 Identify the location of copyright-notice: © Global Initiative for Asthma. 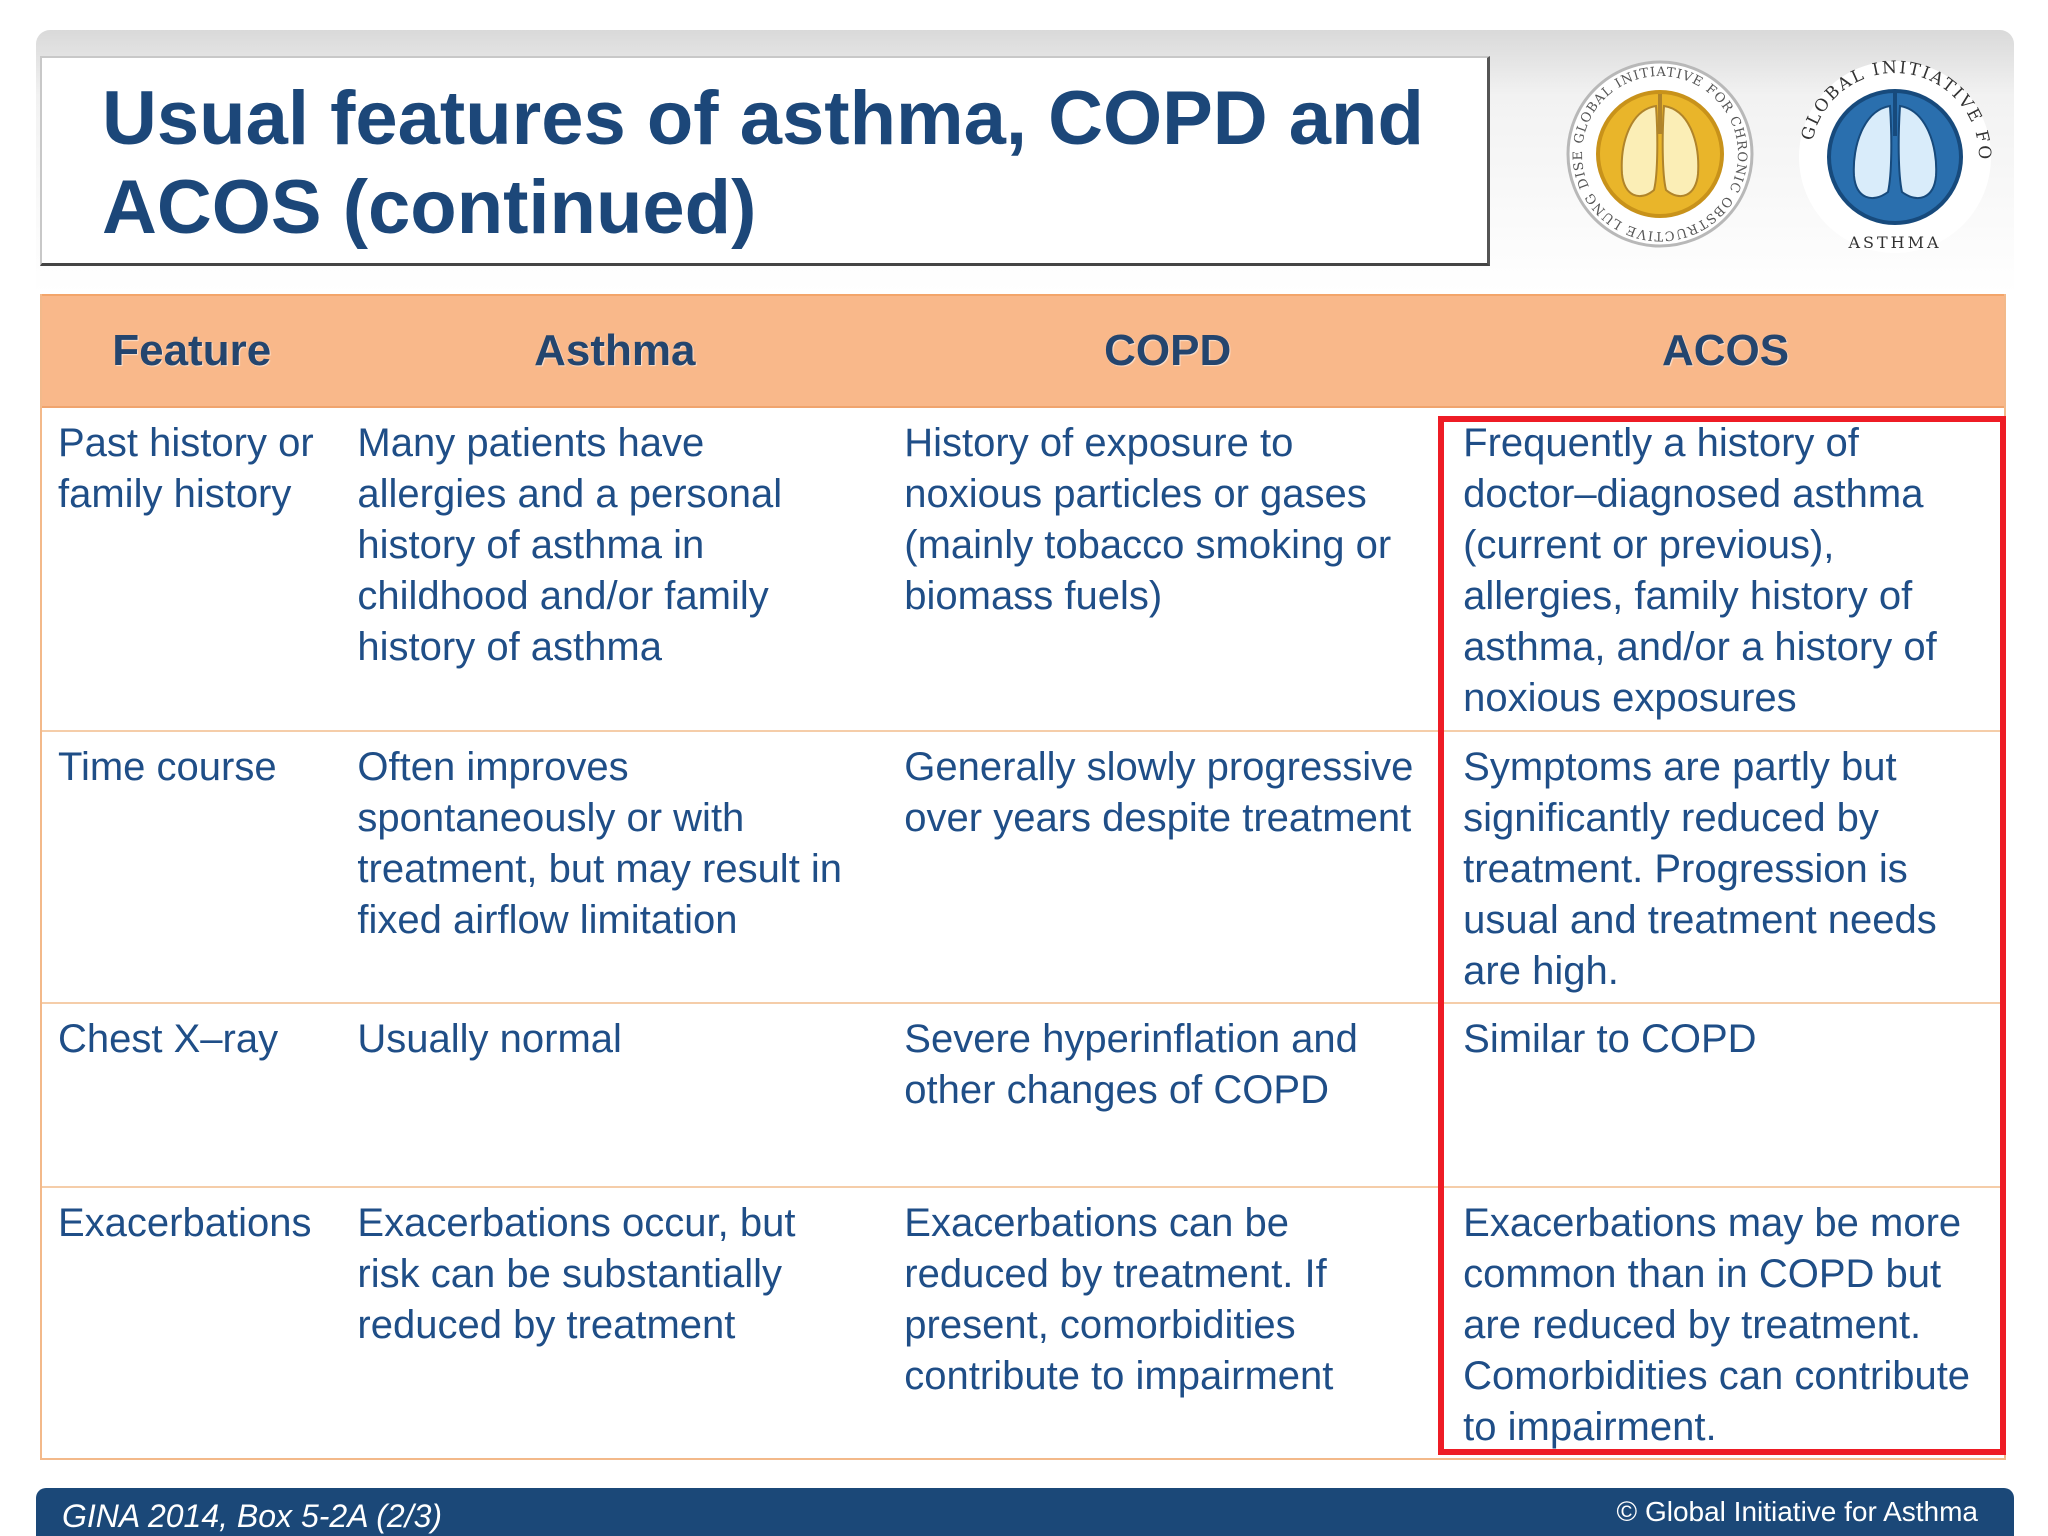
(1797, 1511).